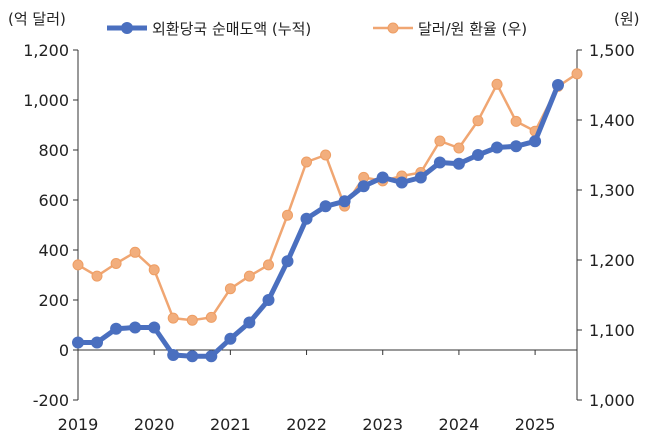  Describe the element at coordinates (459, 424) in the screenshot. I see `x-tick-label: 2024` at that location.